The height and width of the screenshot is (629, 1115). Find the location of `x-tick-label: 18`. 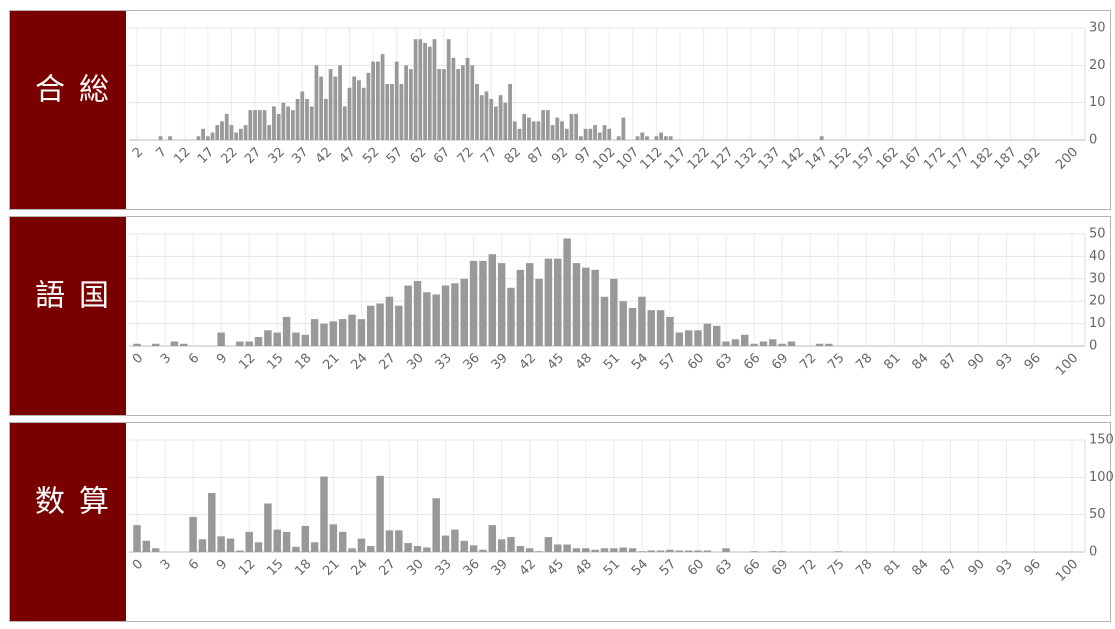

x-tick-label: 18 is located at coordinates (303, 362).